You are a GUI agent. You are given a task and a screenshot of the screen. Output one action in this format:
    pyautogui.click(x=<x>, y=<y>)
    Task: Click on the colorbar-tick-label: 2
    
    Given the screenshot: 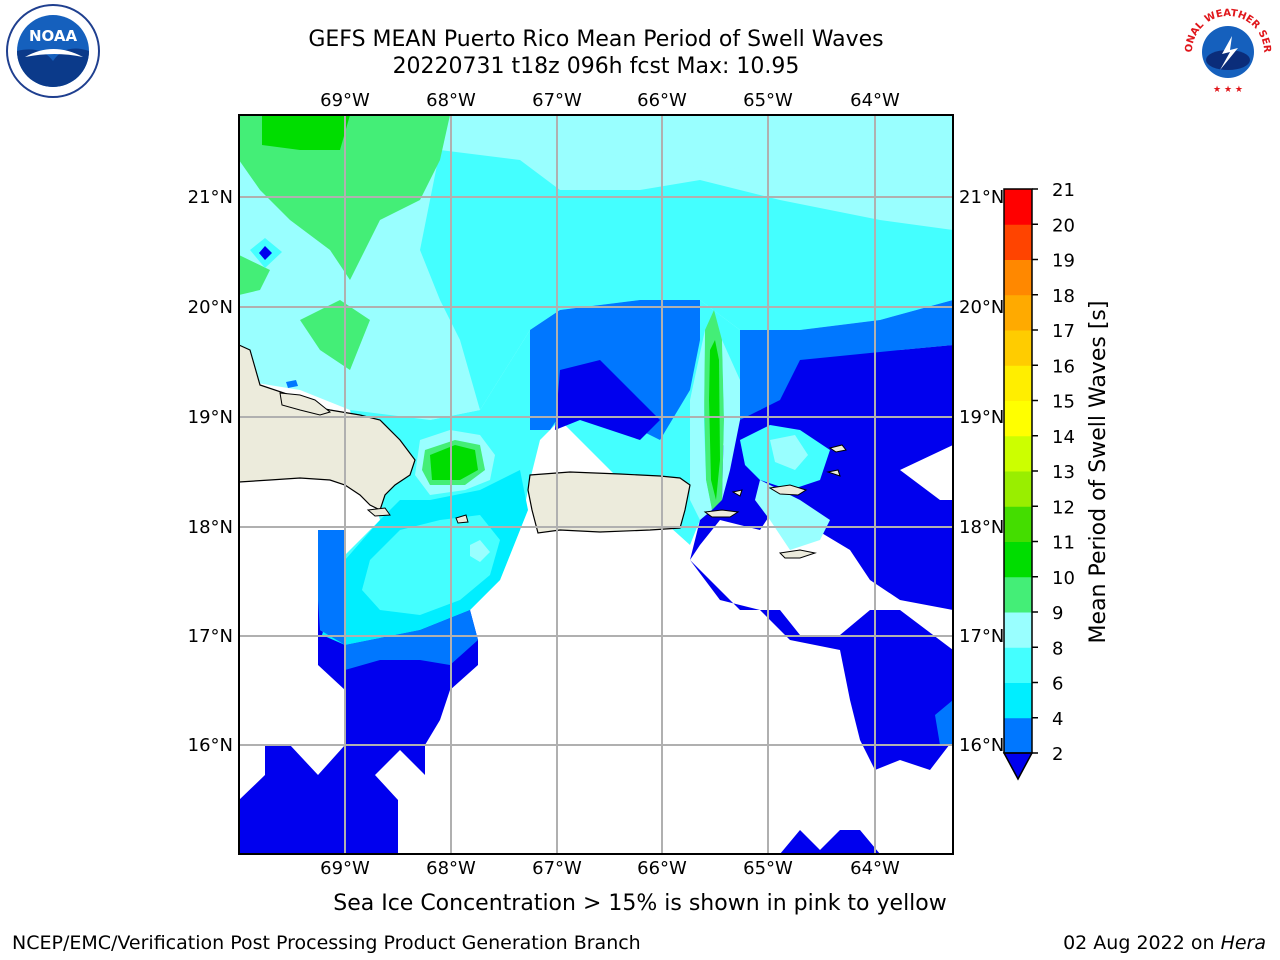 What is the action you would take?
    pyautogui.click(x=1057, y=754)
    